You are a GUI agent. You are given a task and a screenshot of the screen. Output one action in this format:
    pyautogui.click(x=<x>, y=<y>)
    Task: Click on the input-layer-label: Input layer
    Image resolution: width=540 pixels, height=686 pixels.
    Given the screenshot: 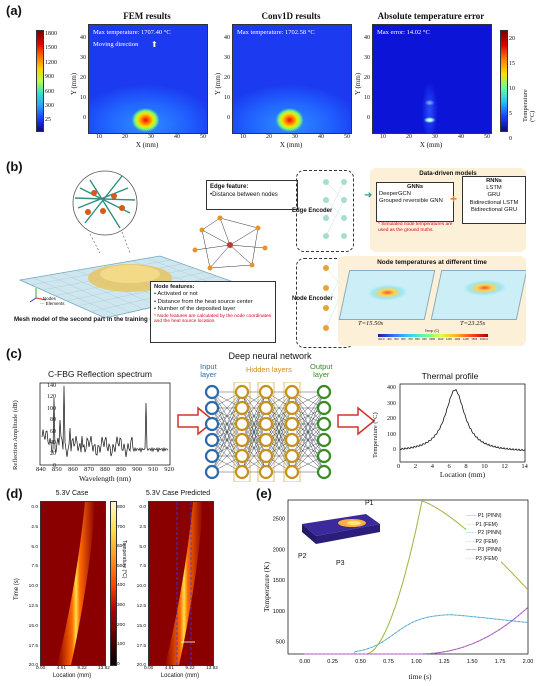 What is the action you would take?
    pyautogui.click(x=208, y=370)
    